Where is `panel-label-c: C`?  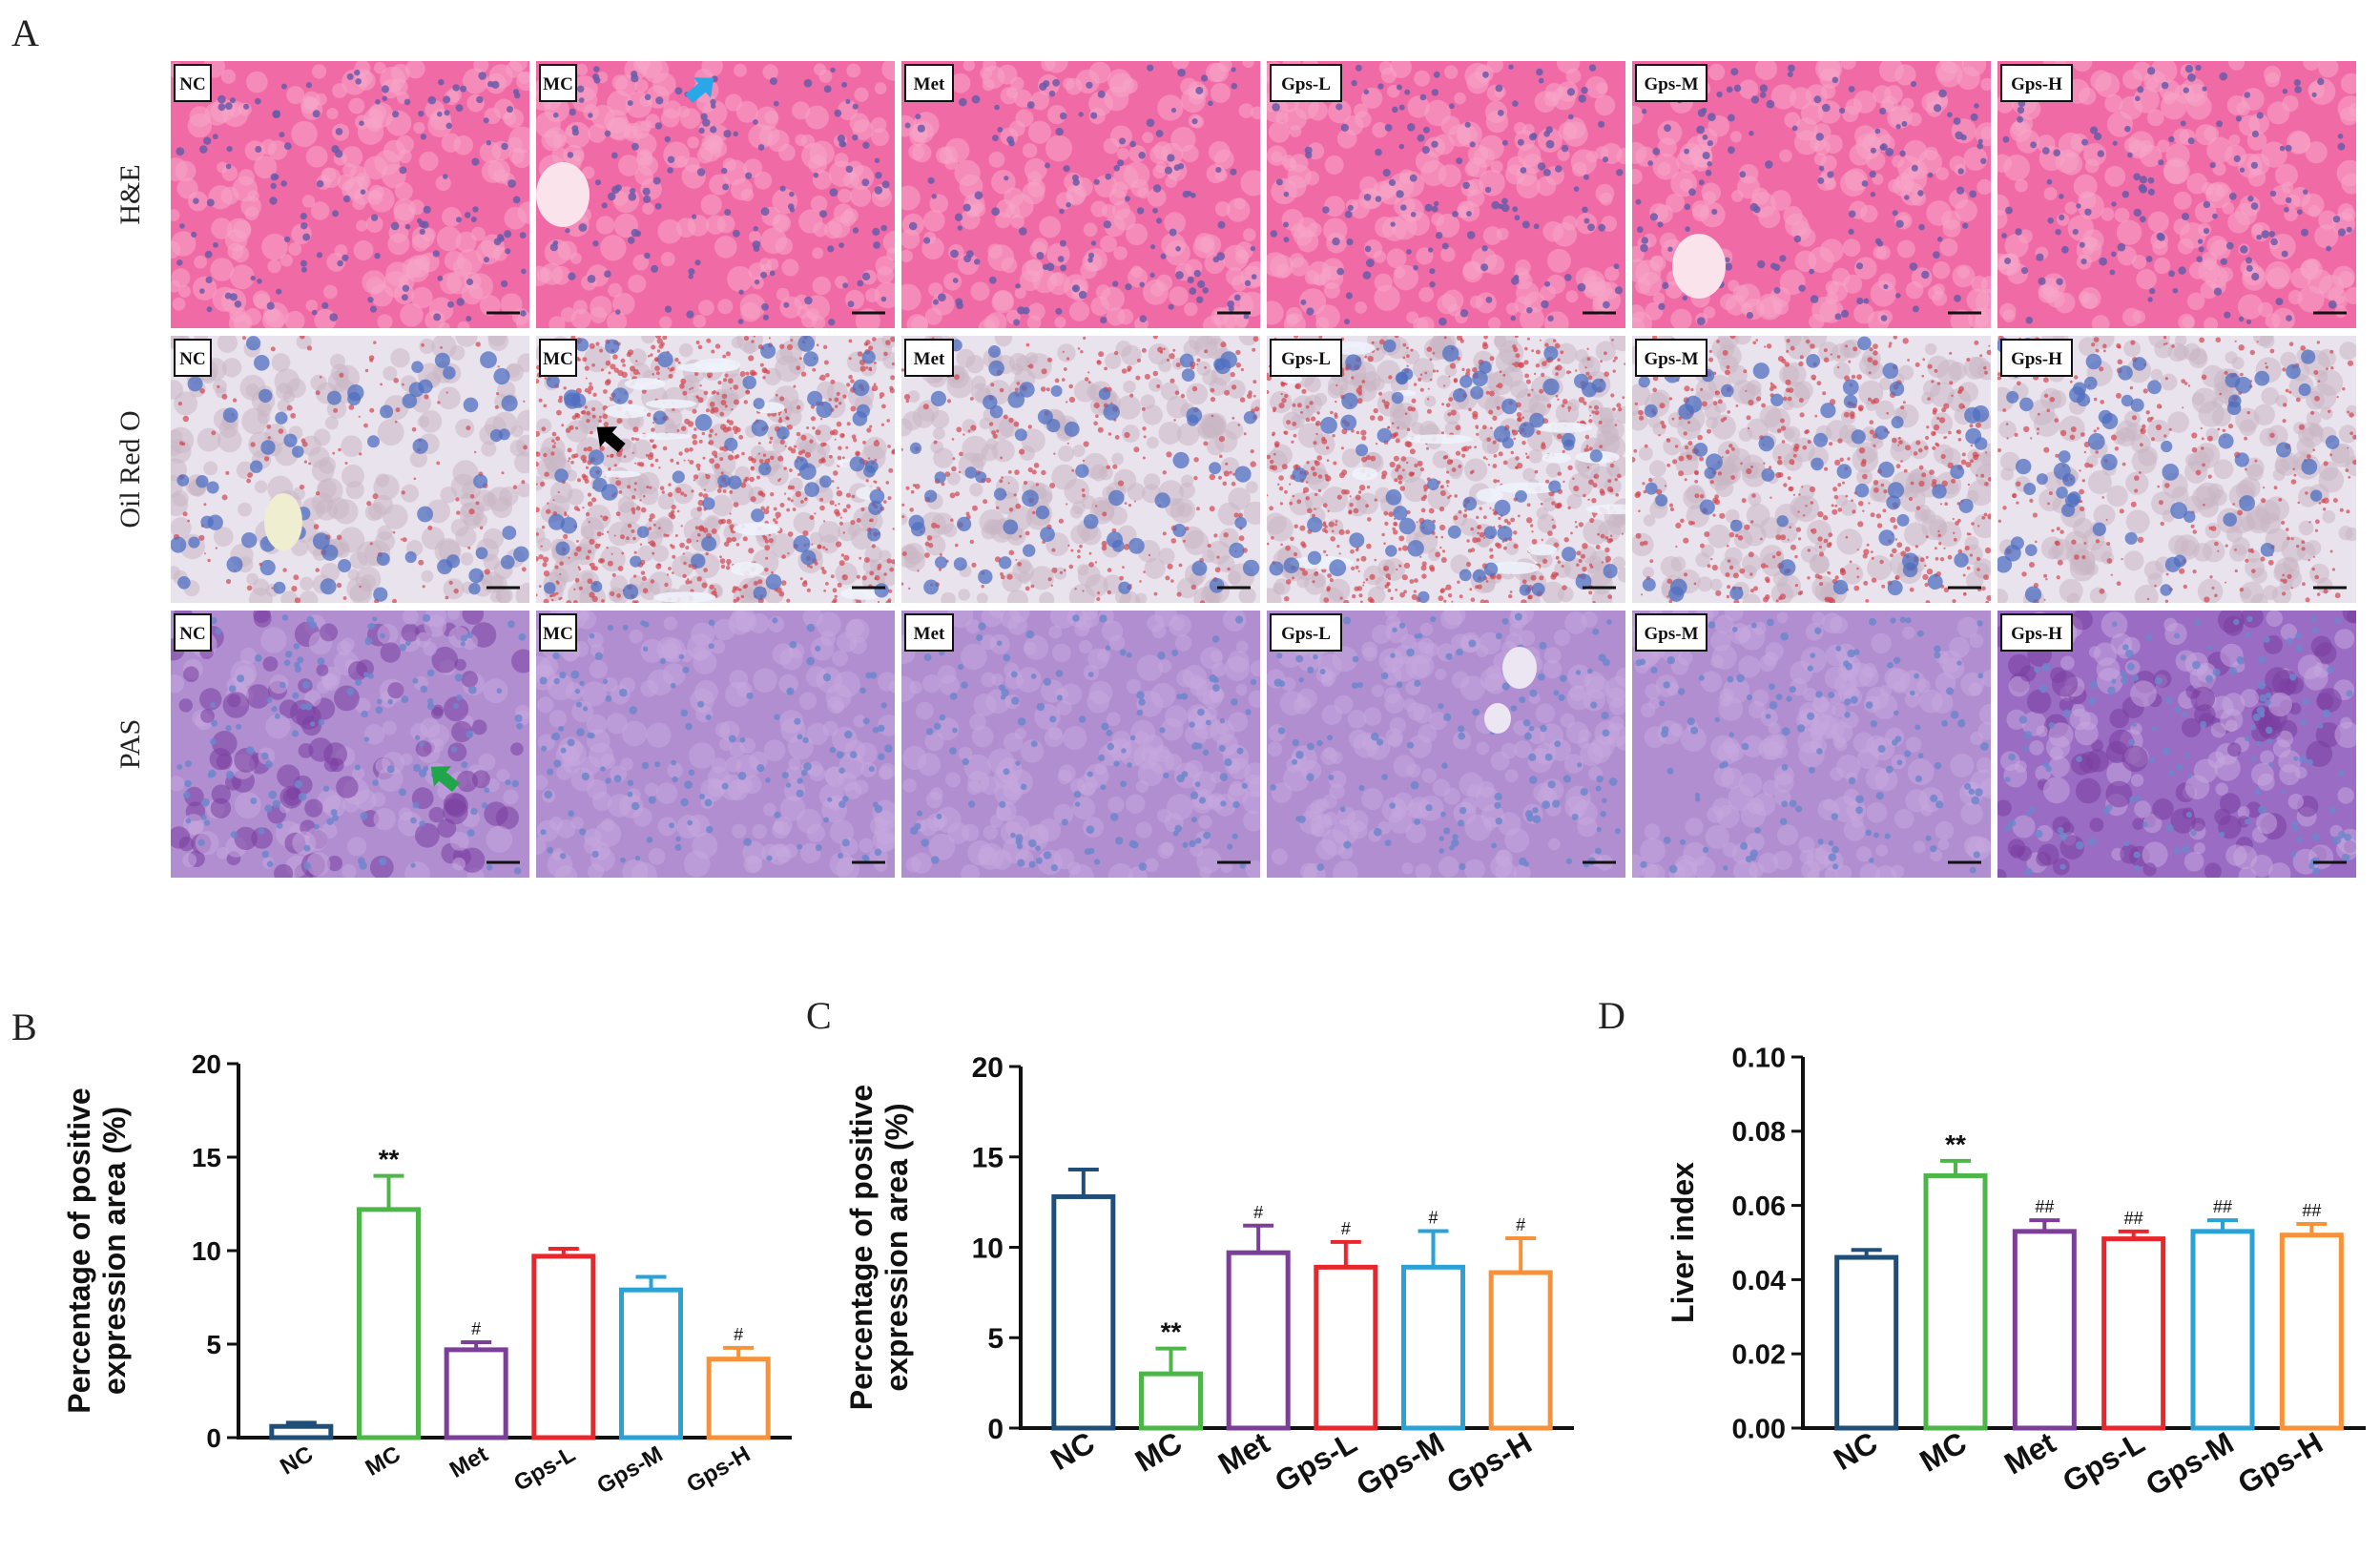 panel-label-c: C is located at coordinates (819, 1016).